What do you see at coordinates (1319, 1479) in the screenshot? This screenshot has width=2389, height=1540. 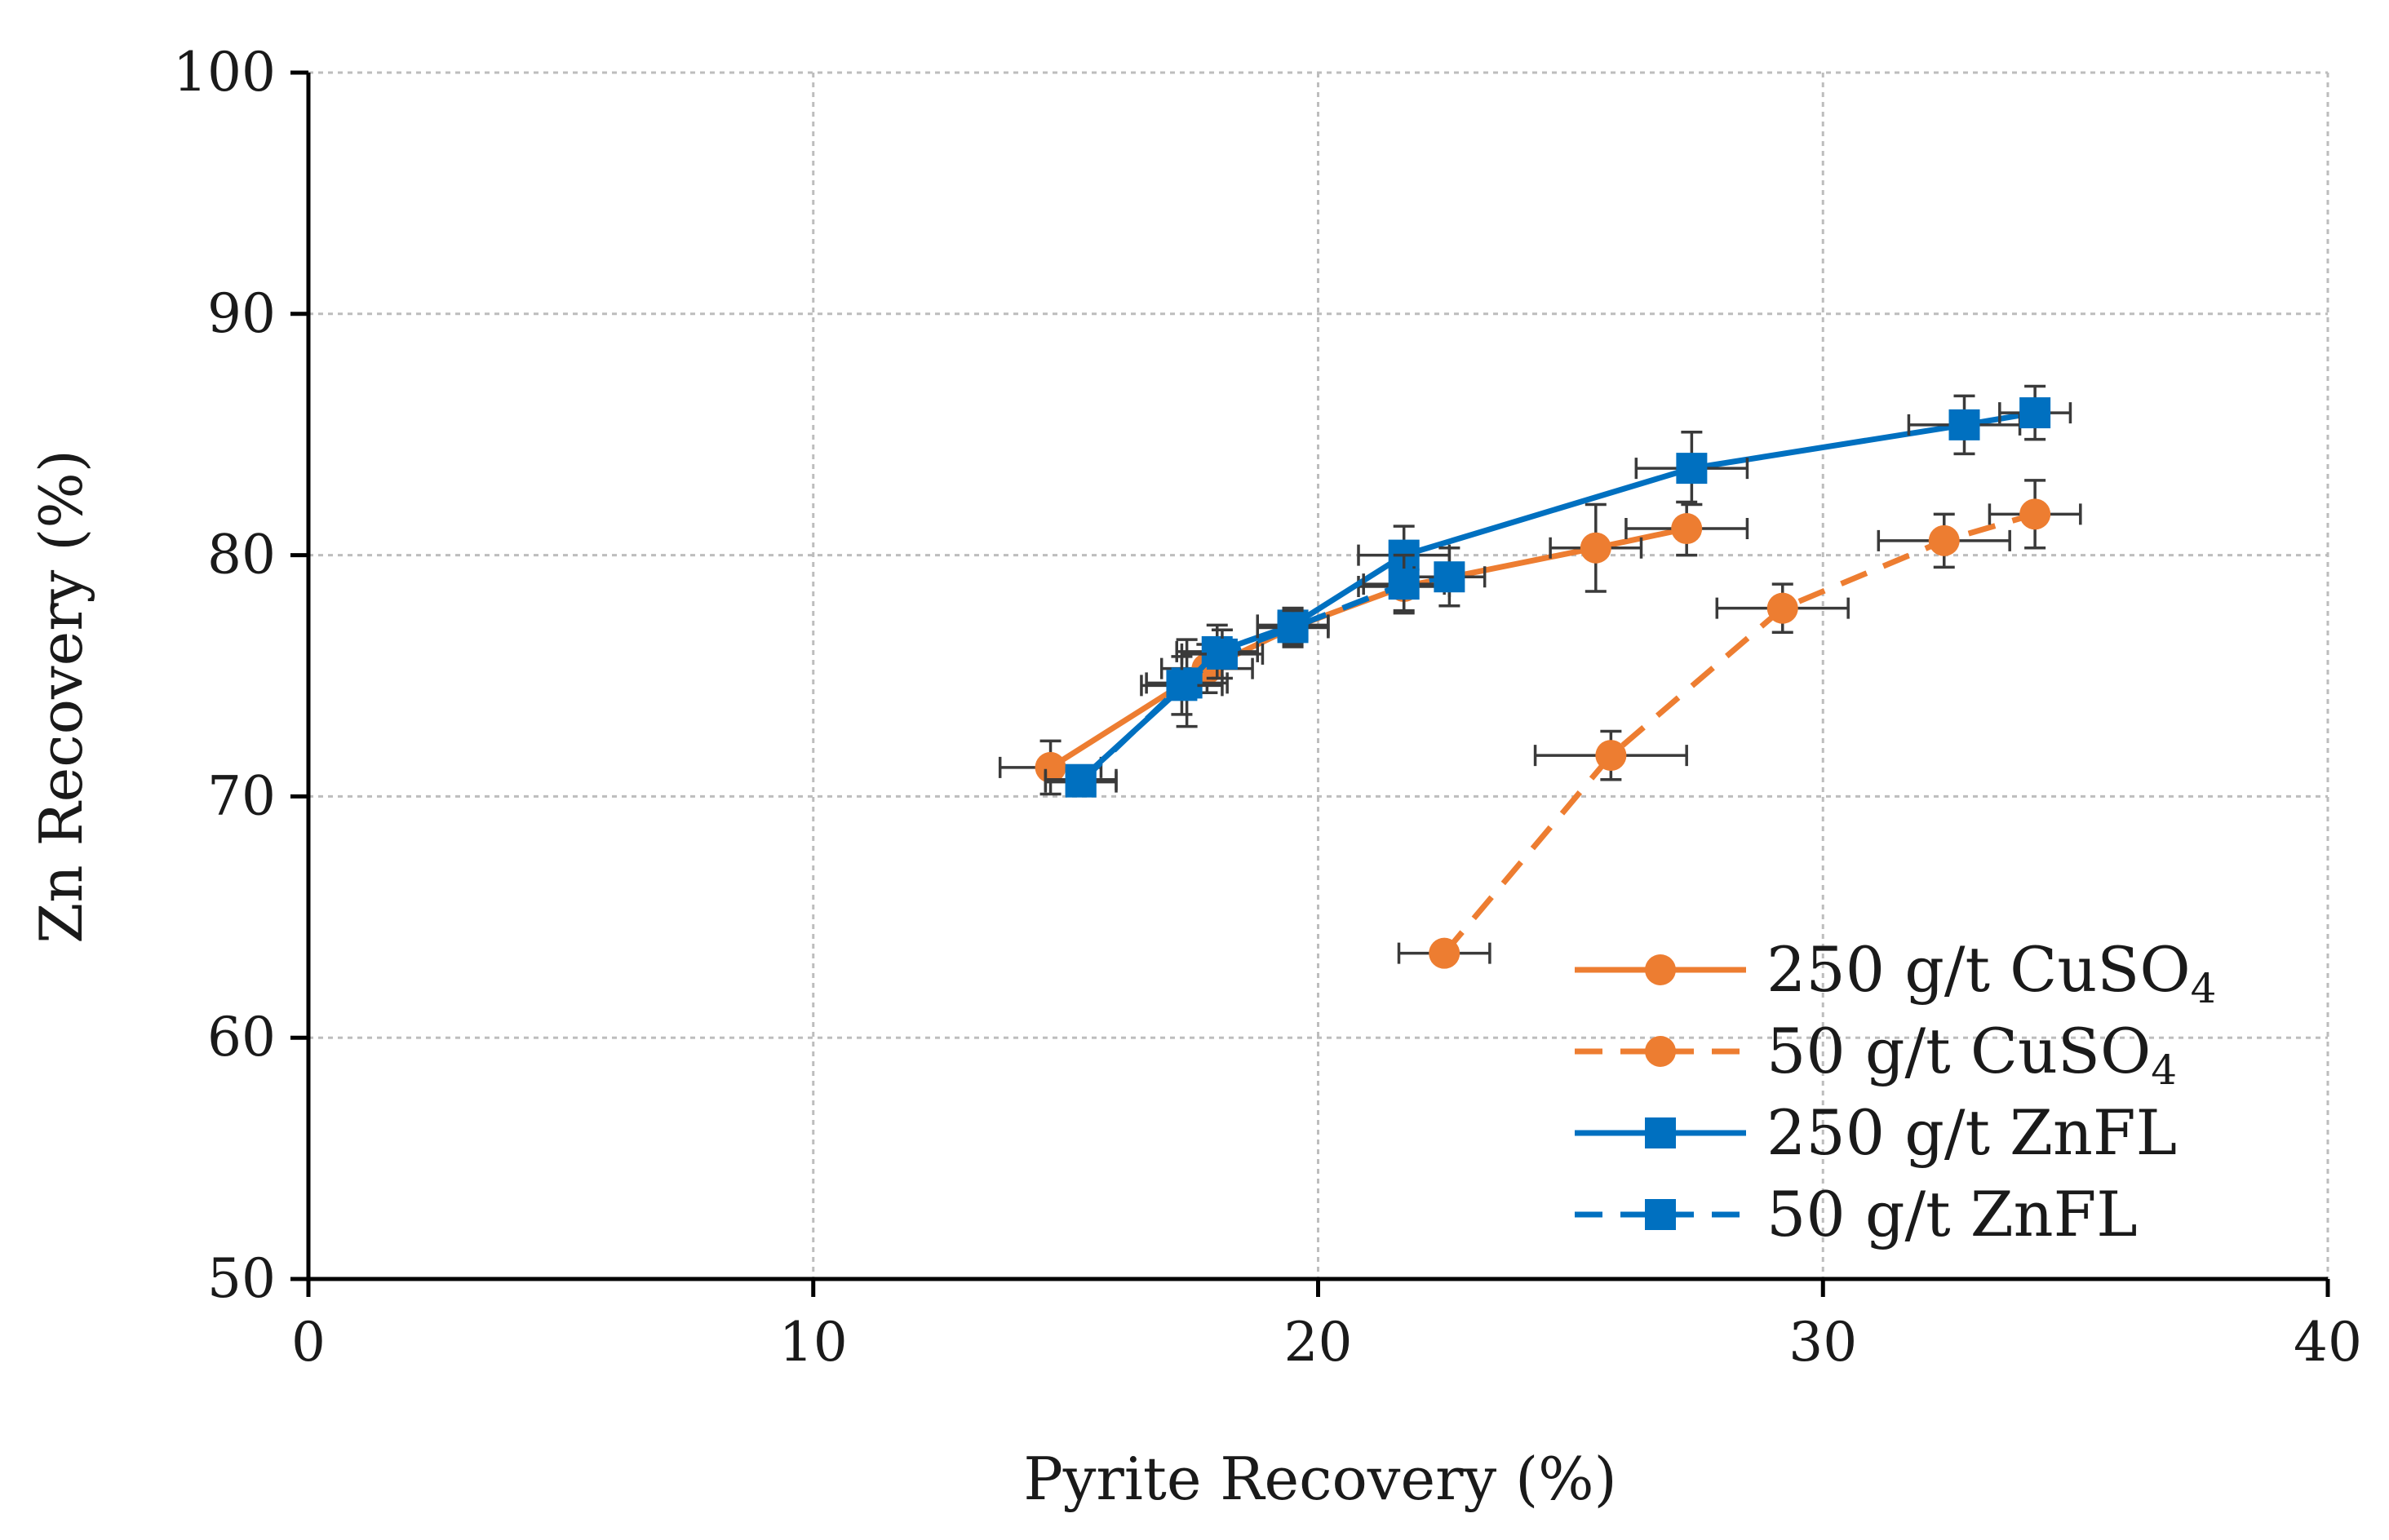 I see `x-axis-title: Pyrite Recovery (%)` at bounding box center [1319, 1479].